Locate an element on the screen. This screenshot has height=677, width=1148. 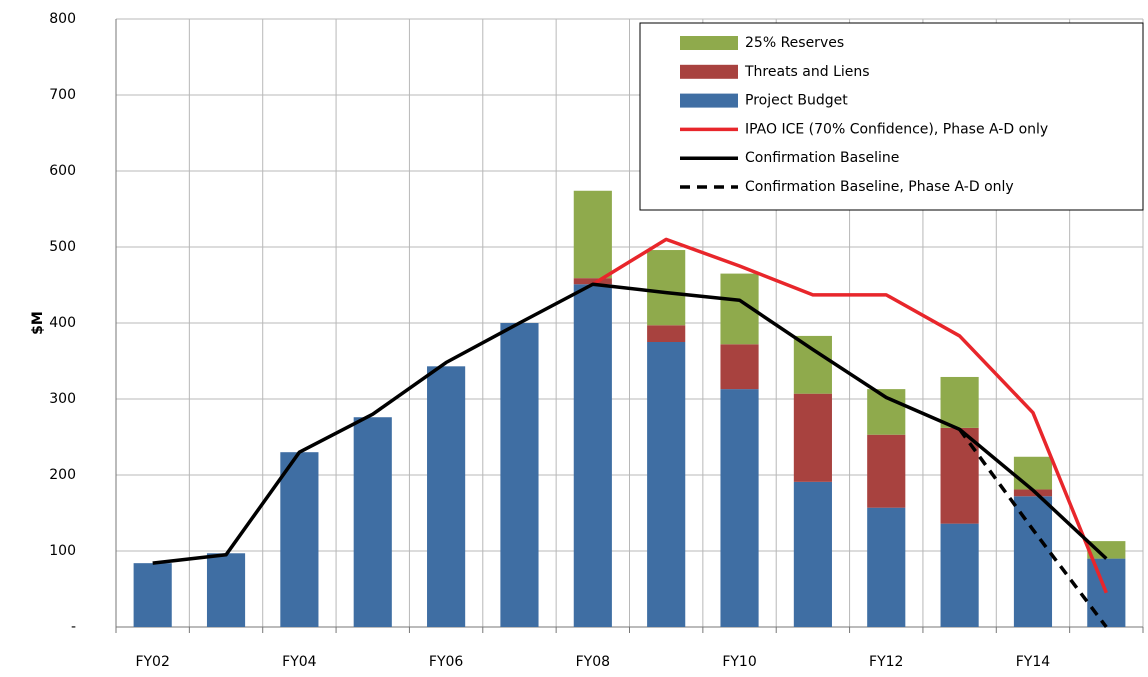
x-tick-label: FY12 is located at coordinates (886, 662).